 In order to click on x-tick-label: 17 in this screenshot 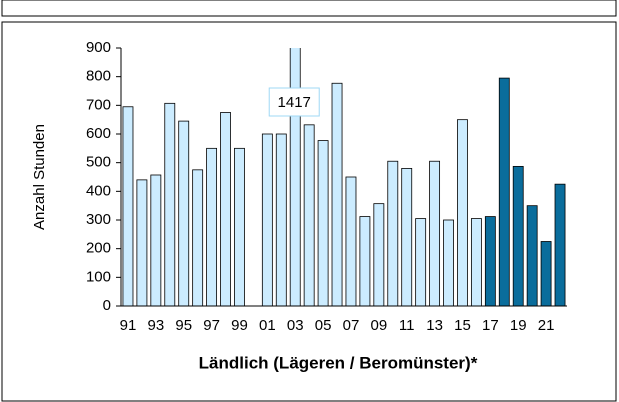, I will do `click(490, 325)`.